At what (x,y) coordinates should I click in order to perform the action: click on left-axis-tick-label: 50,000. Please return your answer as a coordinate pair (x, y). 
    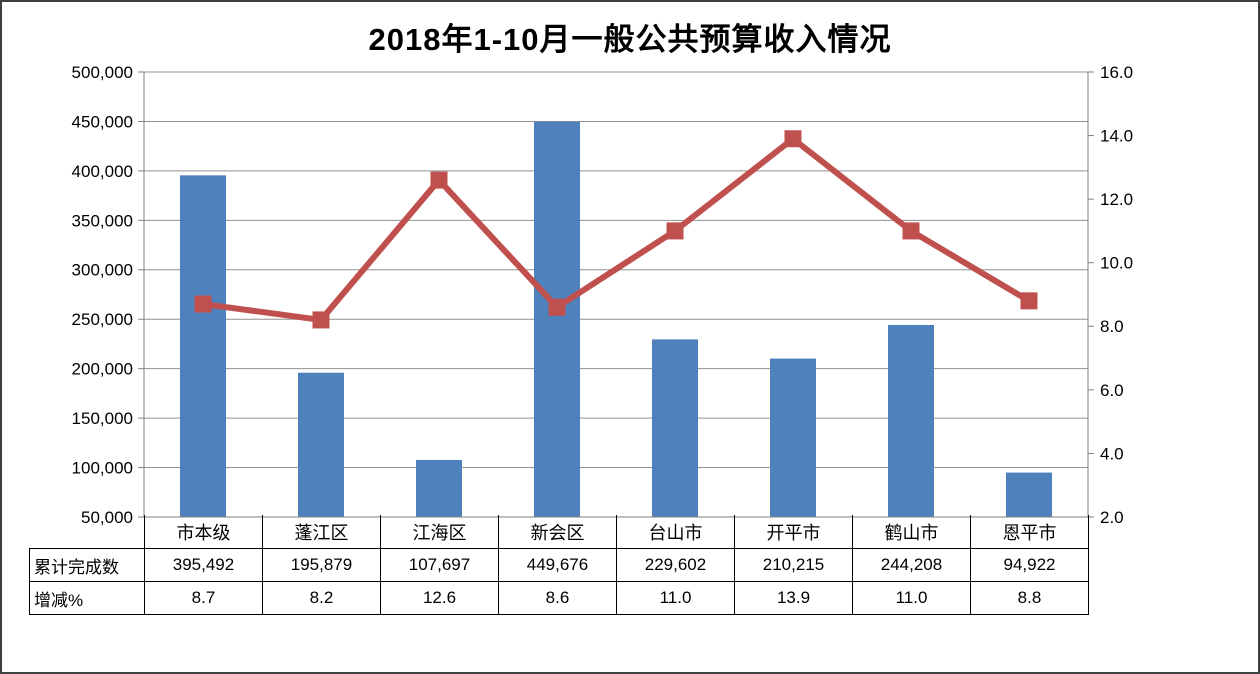
    Looking at the image, I should click on (107, 517).